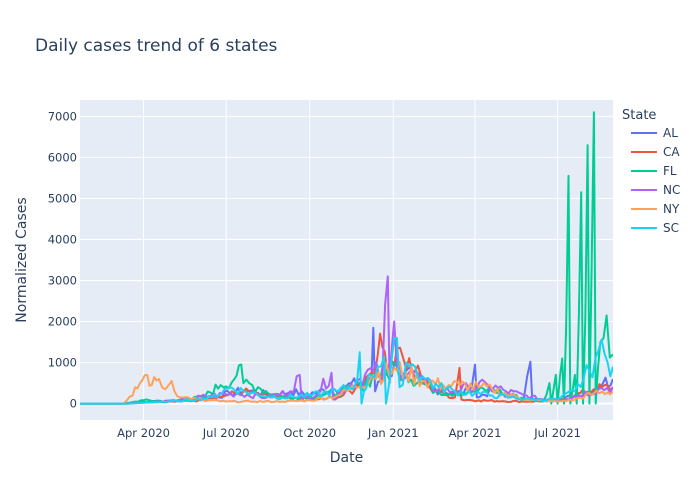 The width and height of the screenshot is (700, 500). I want to click on y-tick-label: 5000, so click(62, 198).